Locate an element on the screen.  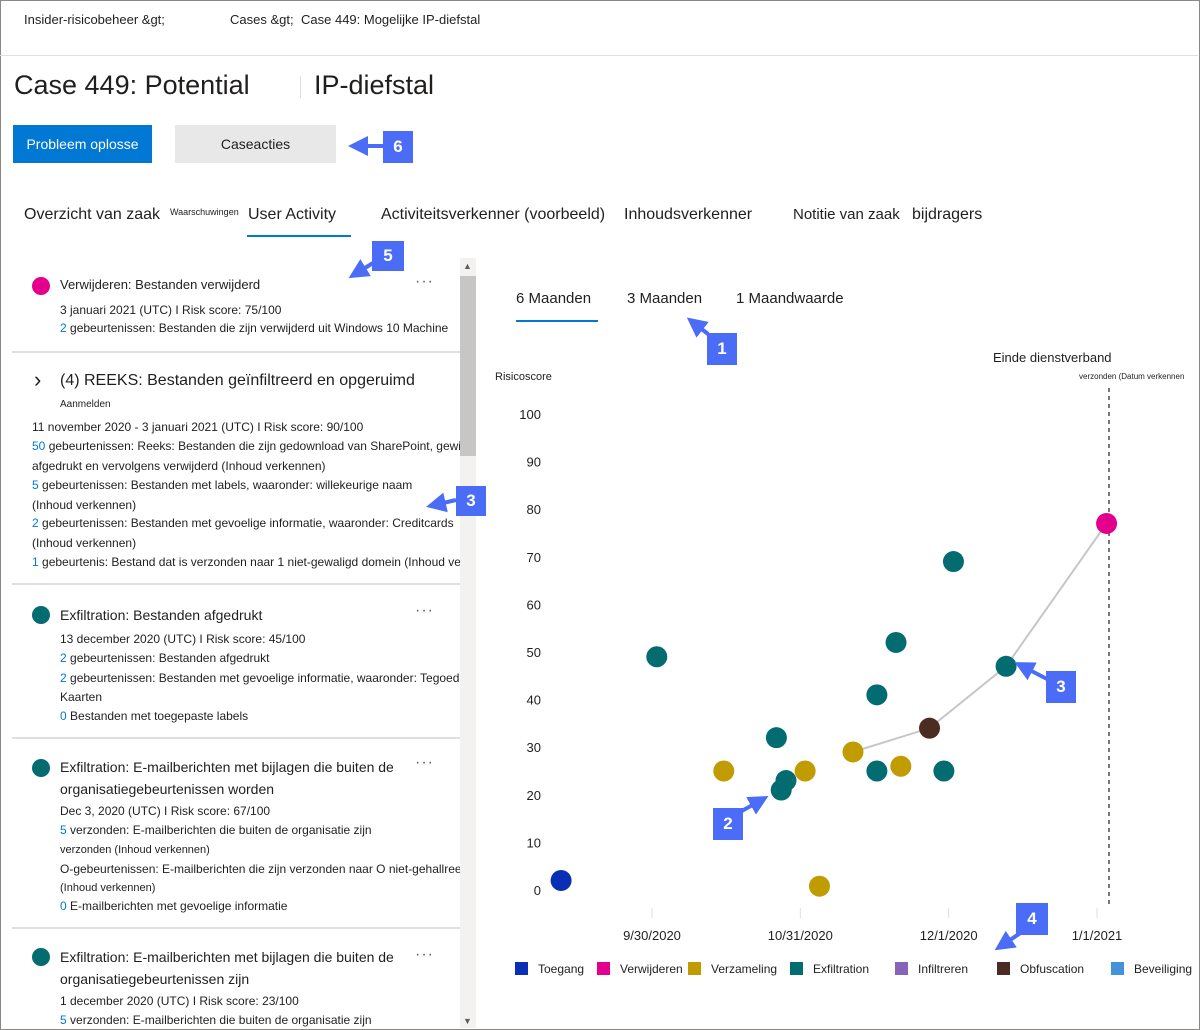
tab-alerts: Waarschuwingen is located at coordinates (204, 212).